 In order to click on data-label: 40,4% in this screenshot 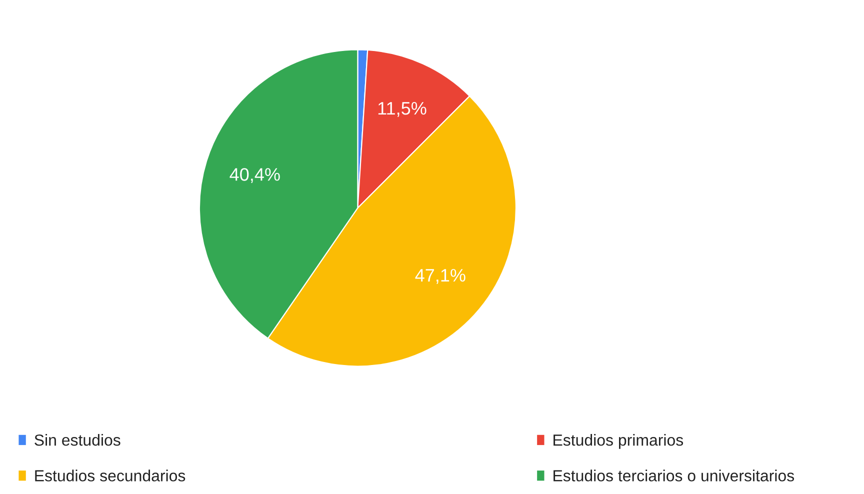, I will do `click(255, 175)`.